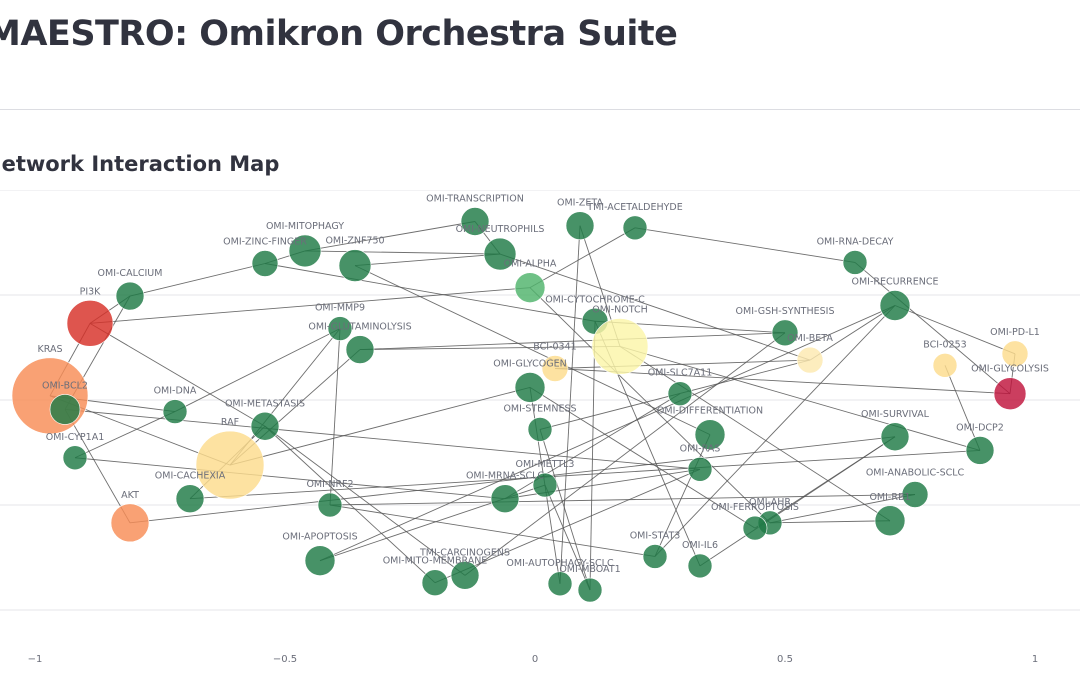  I want to click on node-label-omi-calcium: OMI-CALCIUM, so click(130, 273).